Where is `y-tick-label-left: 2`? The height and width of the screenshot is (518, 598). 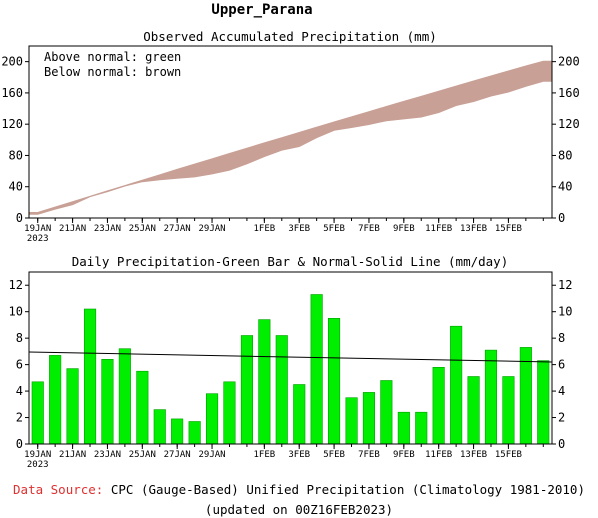
y-tick-label-left: 2 is located at coordinates (19, 418).